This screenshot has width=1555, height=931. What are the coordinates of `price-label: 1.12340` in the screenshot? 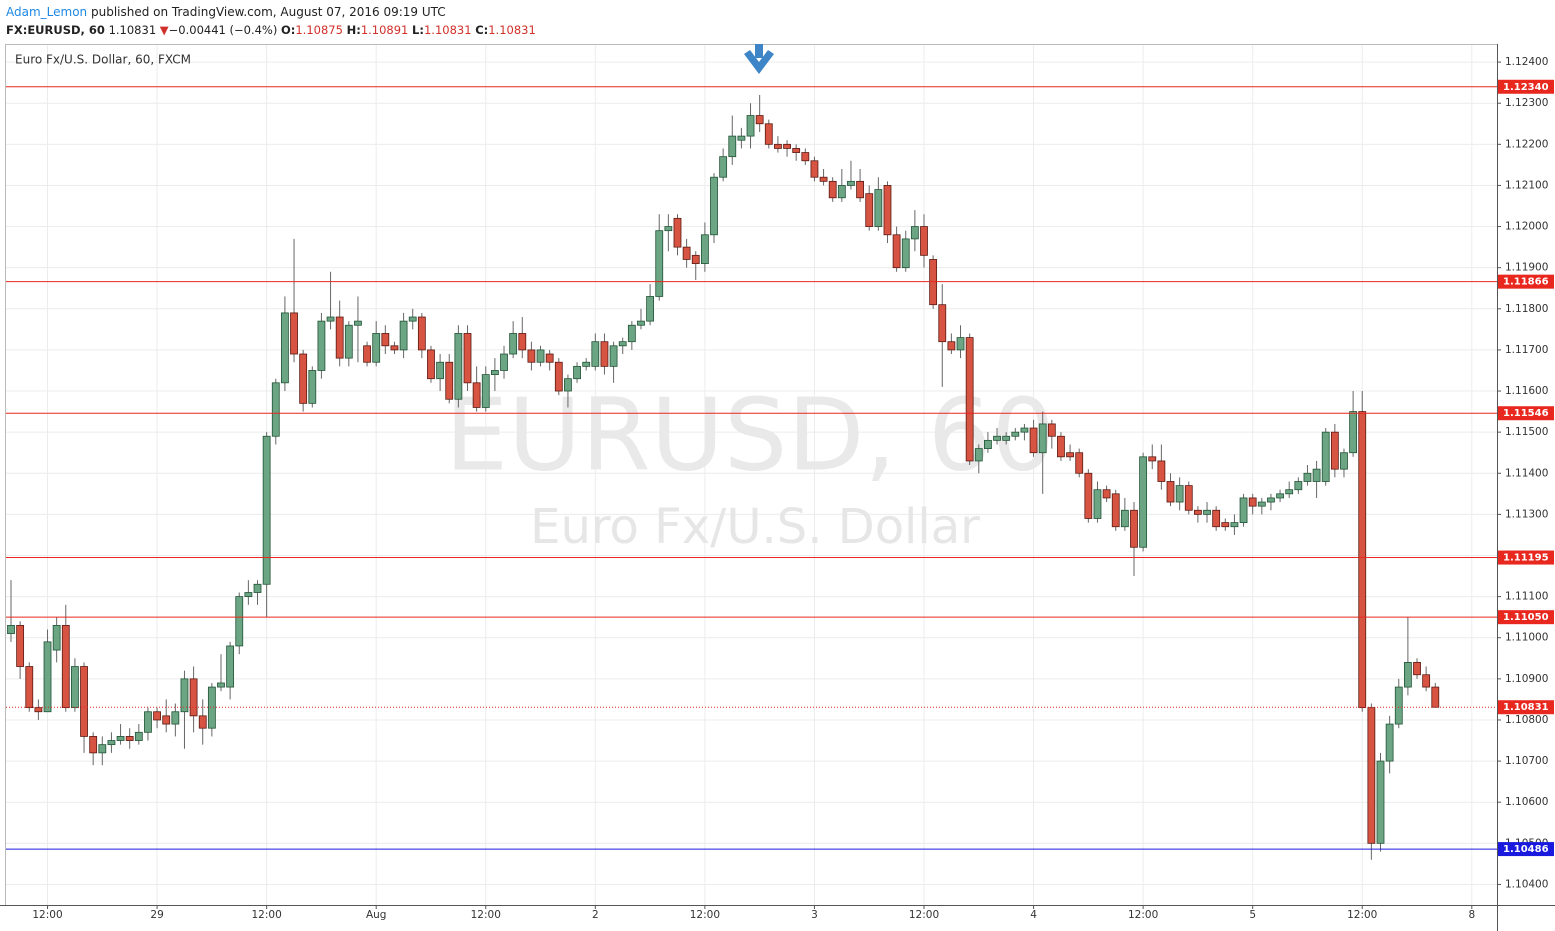 It's located at (1526, 87).